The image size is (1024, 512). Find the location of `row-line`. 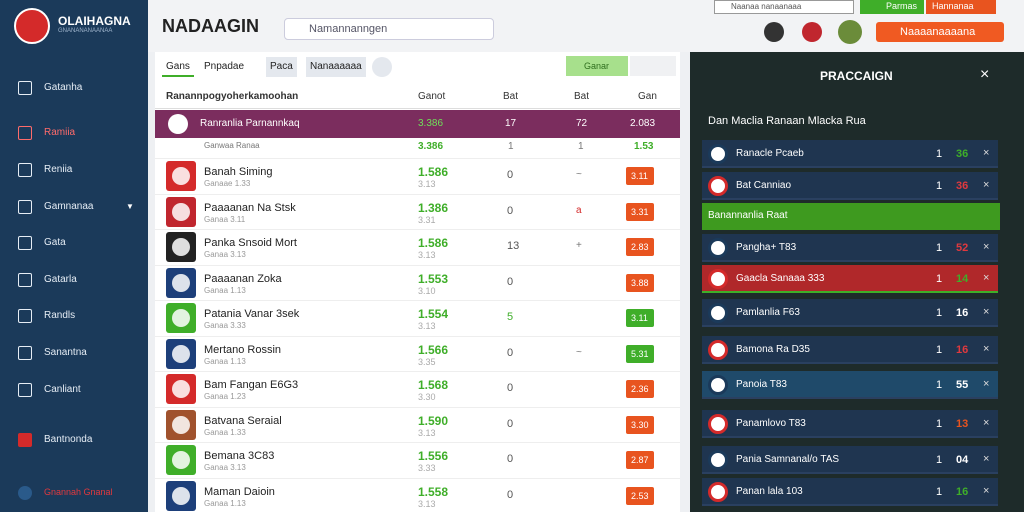

row-line is located at coordinates (417, 300).